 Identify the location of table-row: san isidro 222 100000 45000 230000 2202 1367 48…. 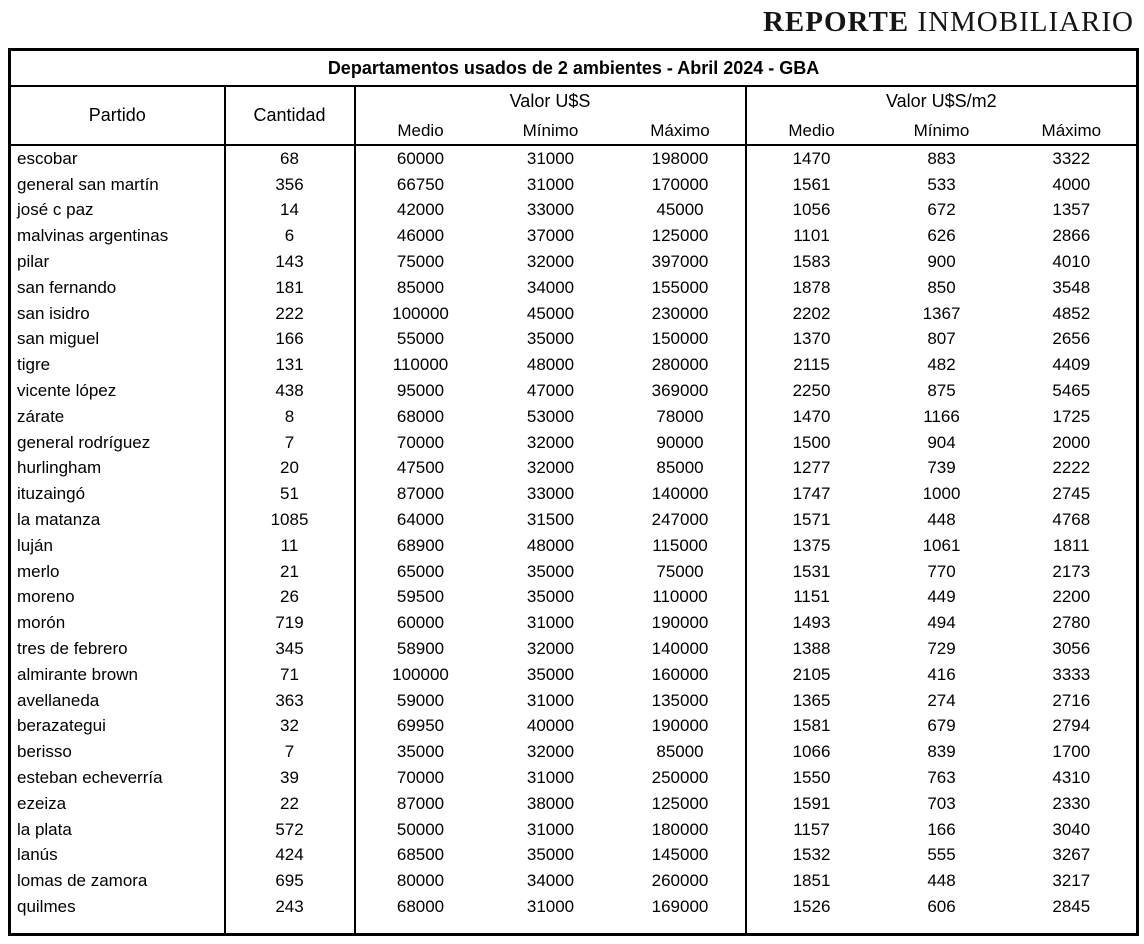
(574, 313).